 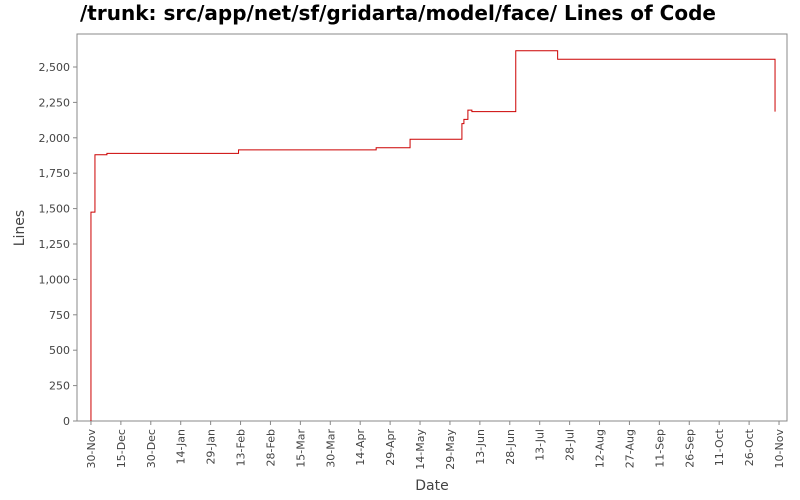 I want to click on y-tick-label: 750, so click(x=59, y=315).